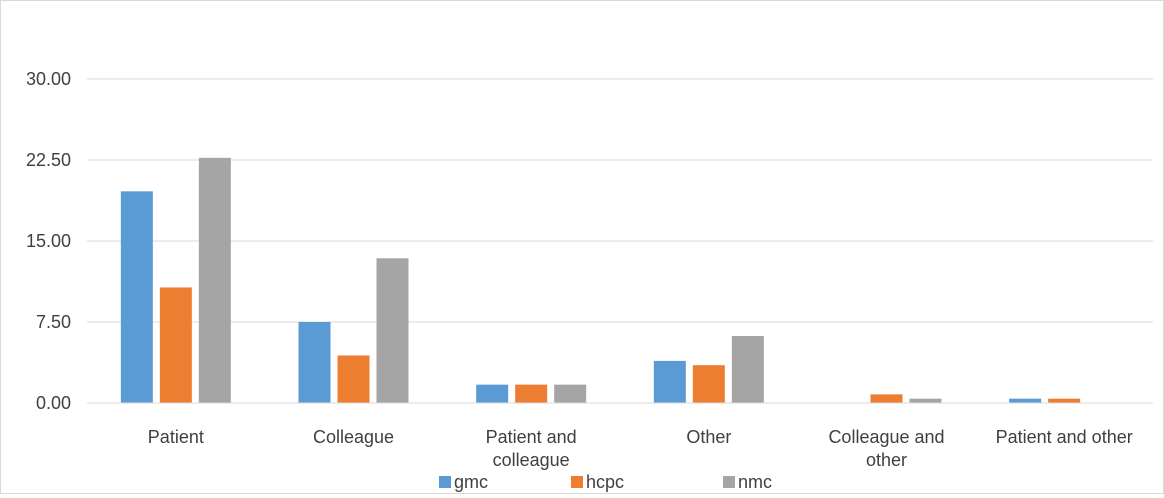  What do you see at coordinates (729, 482) in the screenshot?
I see `legend-swatch-nmc` at bounding box center [729, 482].